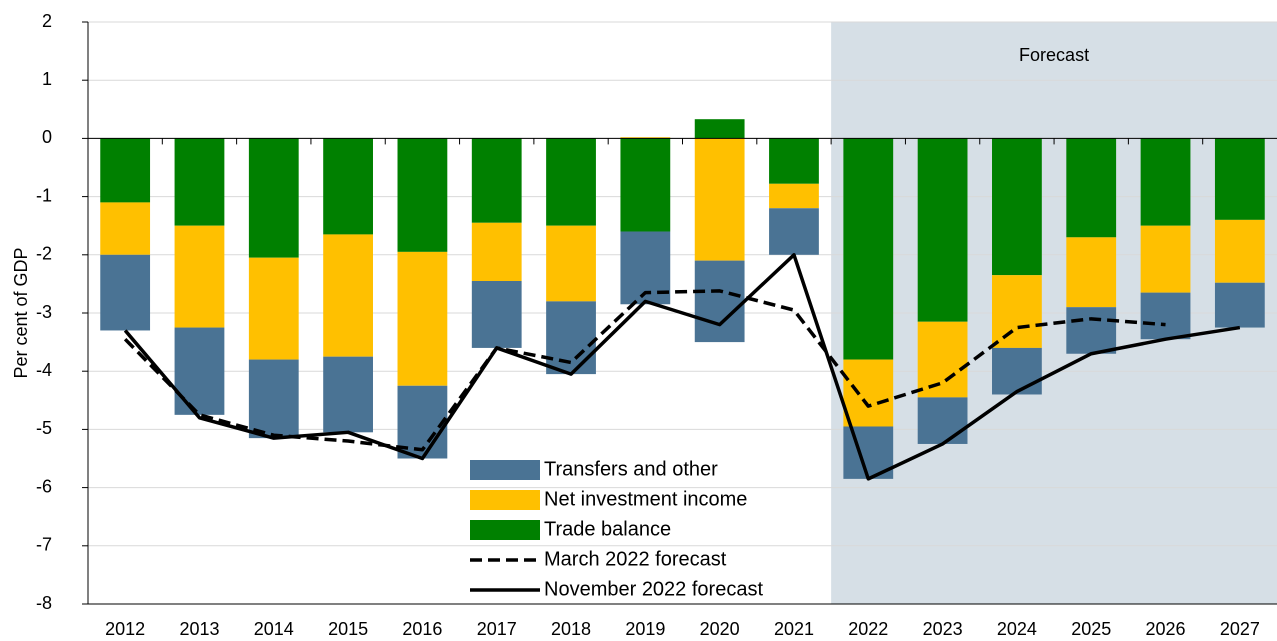  I want to click on forecast-label: Forecast, so click(1054, 55).